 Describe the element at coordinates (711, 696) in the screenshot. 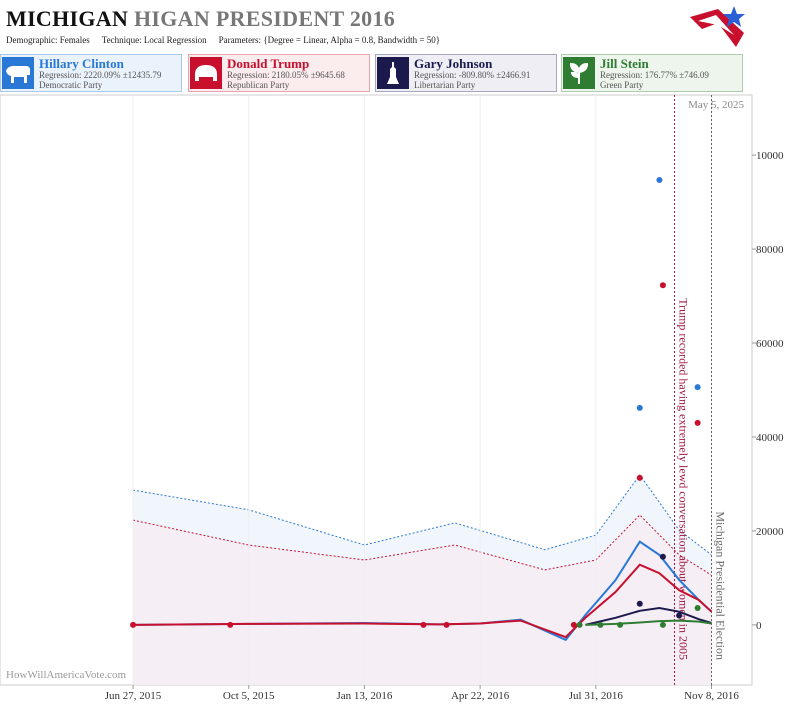

I see `x-tick-label: Nov 8, 2016` at that location.